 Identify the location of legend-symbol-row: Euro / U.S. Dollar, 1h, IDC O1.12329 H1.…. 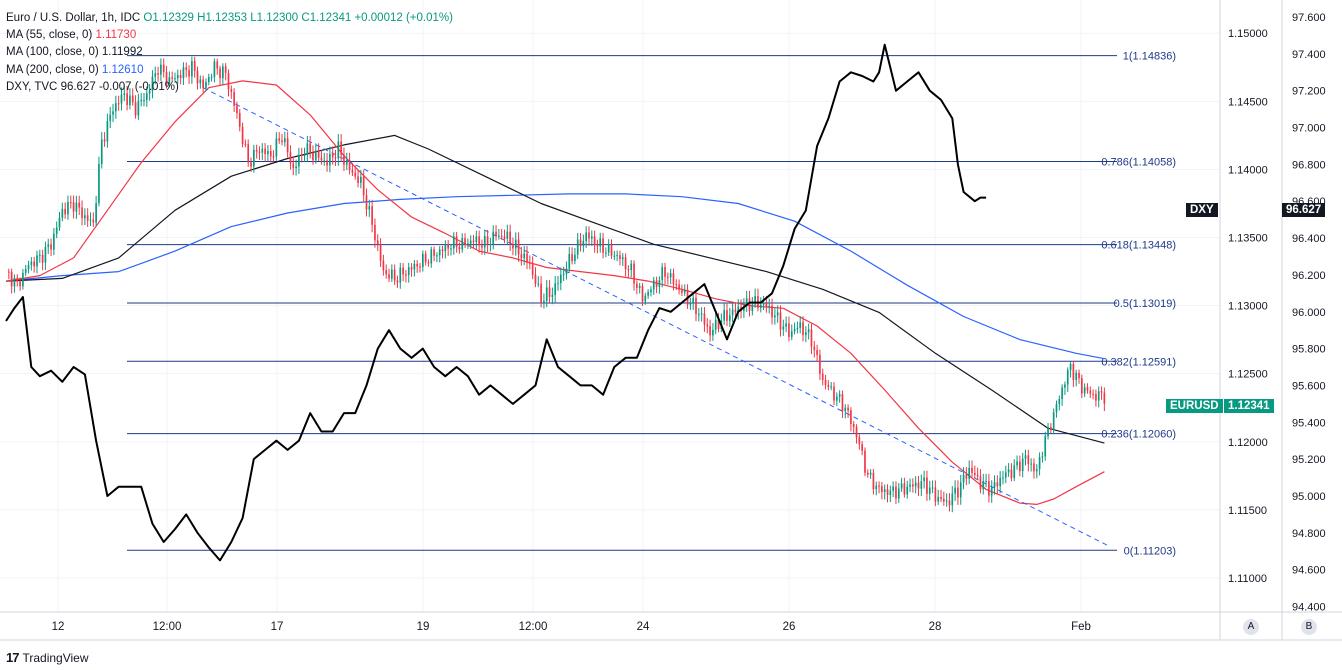
(229, 18).